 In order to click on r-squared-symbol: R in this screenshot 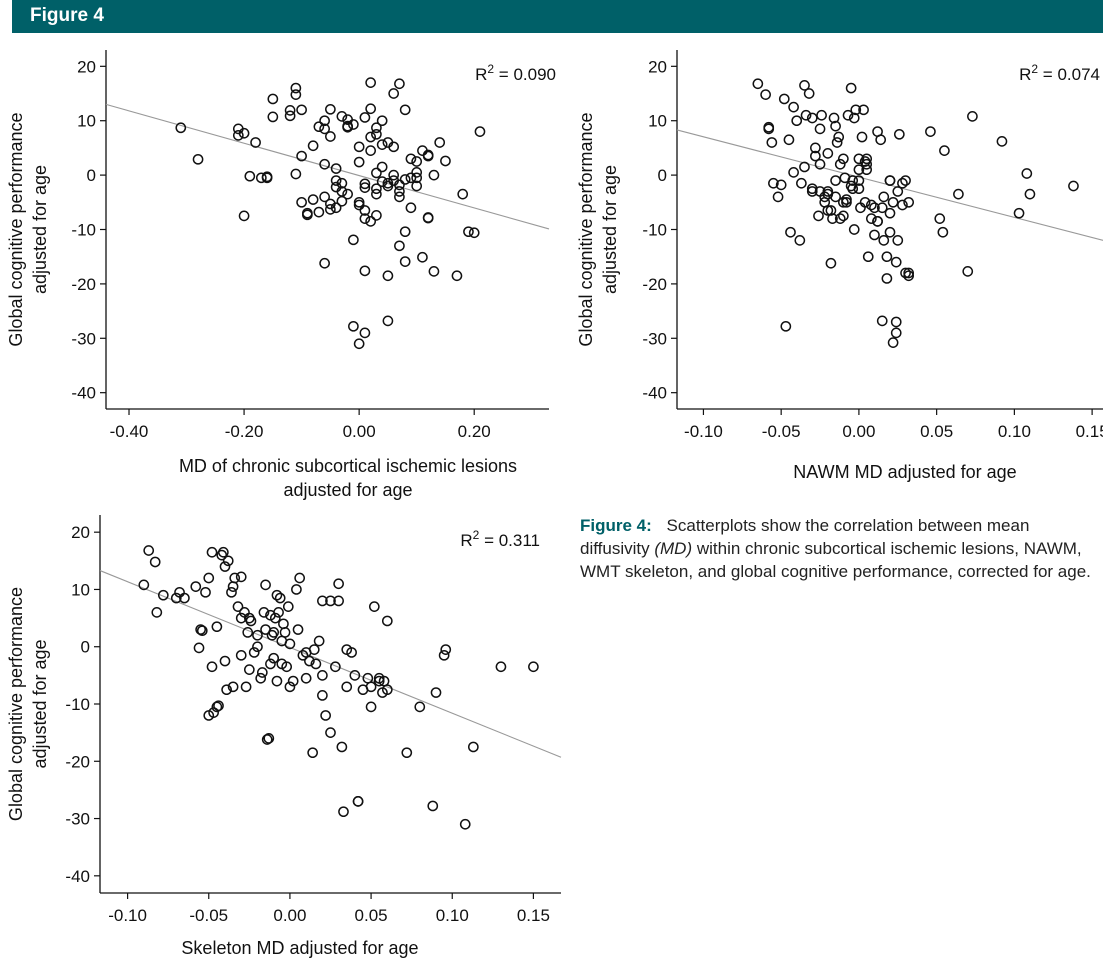, I will do `click(481, 74)`.